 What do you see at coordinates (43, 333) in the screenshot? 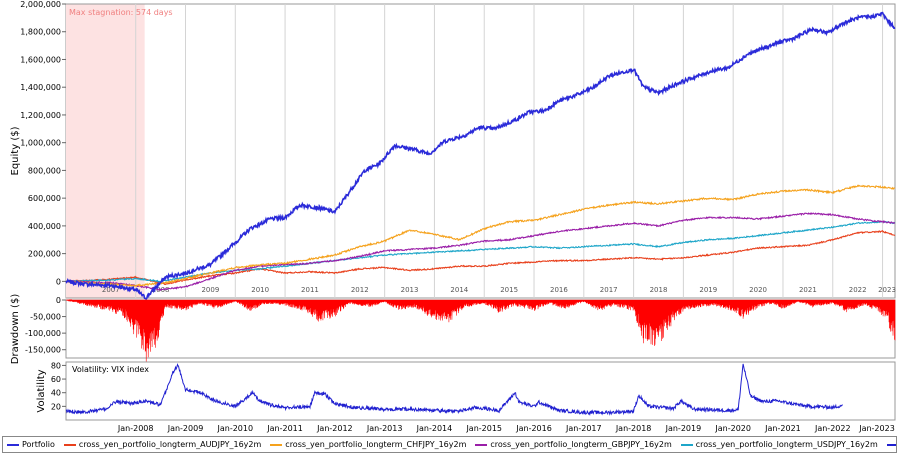
I see `drawdown-y-tick-label: -100,000` at bounding box center [43, 333].